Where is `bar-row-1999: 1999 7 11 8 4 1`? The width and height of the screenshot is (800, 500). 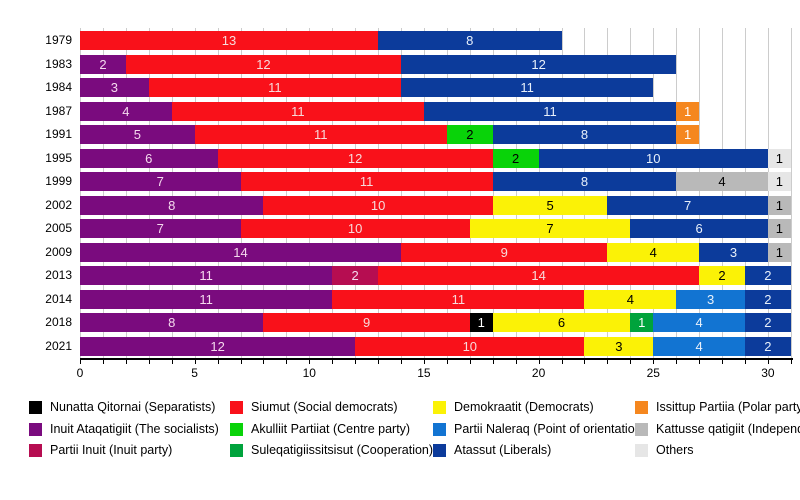 bar-row-1999: 1999 7 11 8 4 1 is located at coordinates (400, 181).